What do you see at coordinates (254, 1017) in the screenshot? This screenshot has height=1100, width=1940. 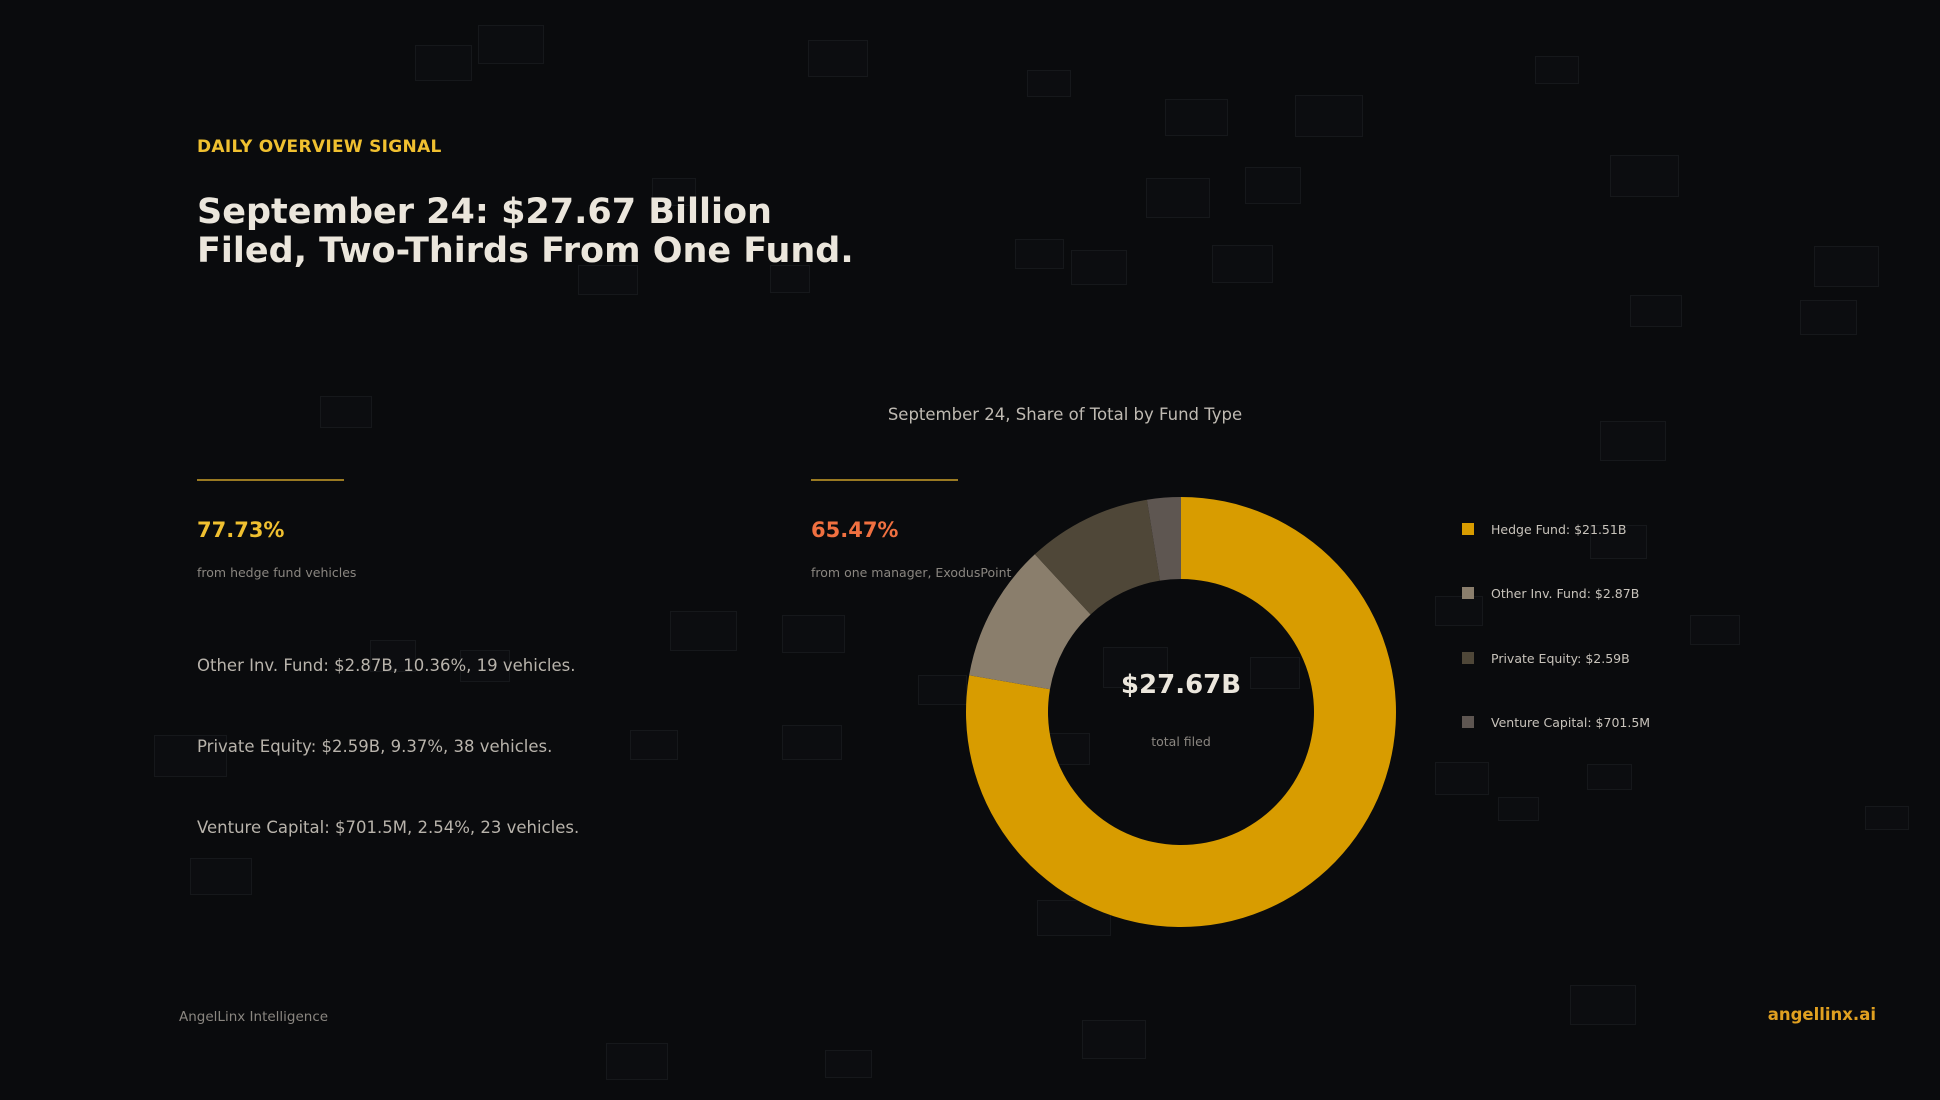 I see `footer-brand: AngelLinx Intelligence` at bounding box center [254, 1017].